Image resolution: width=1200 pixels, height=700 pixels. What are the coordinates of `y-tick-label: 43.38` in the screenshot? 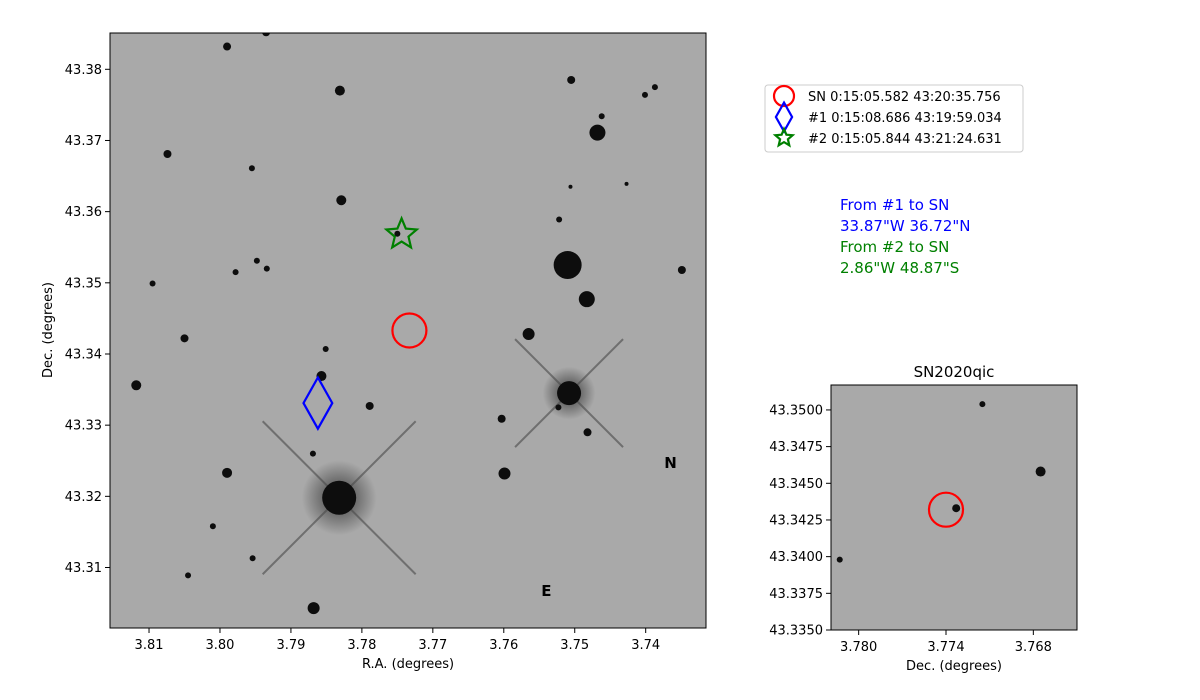 It's located at (83, 70).